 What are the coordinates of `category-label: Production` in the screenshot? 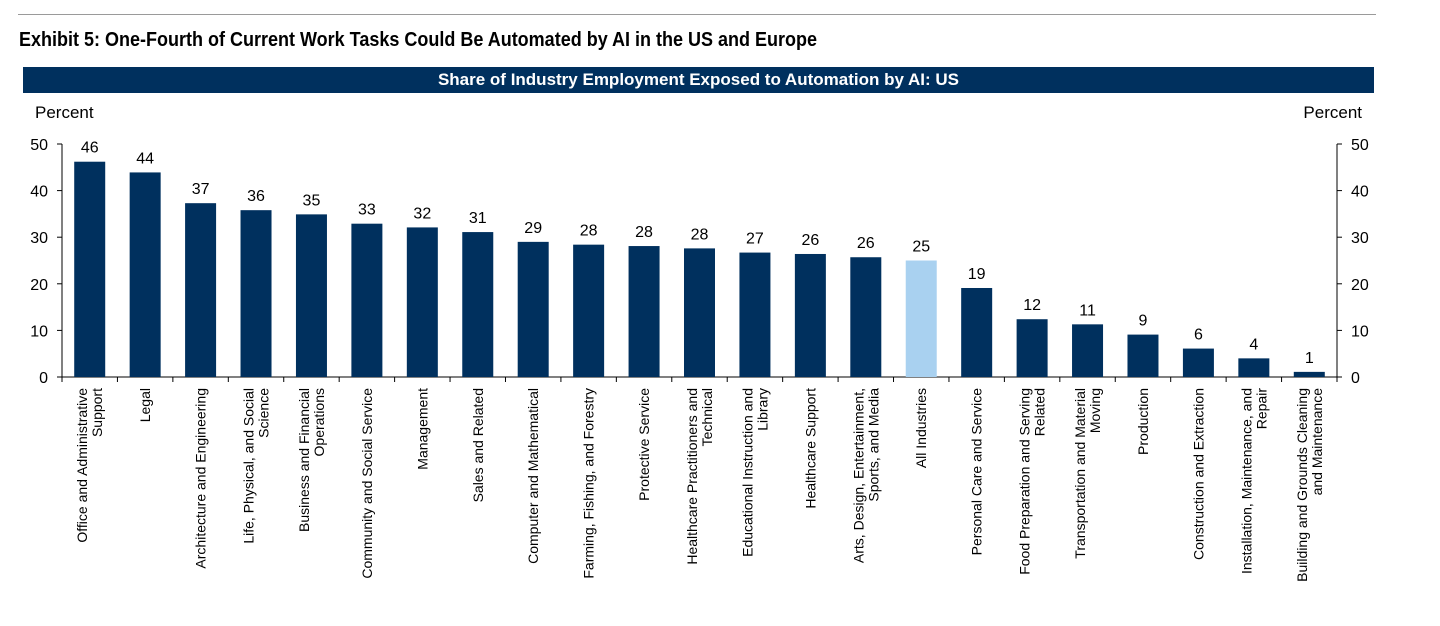 It's located at (1143, 421).